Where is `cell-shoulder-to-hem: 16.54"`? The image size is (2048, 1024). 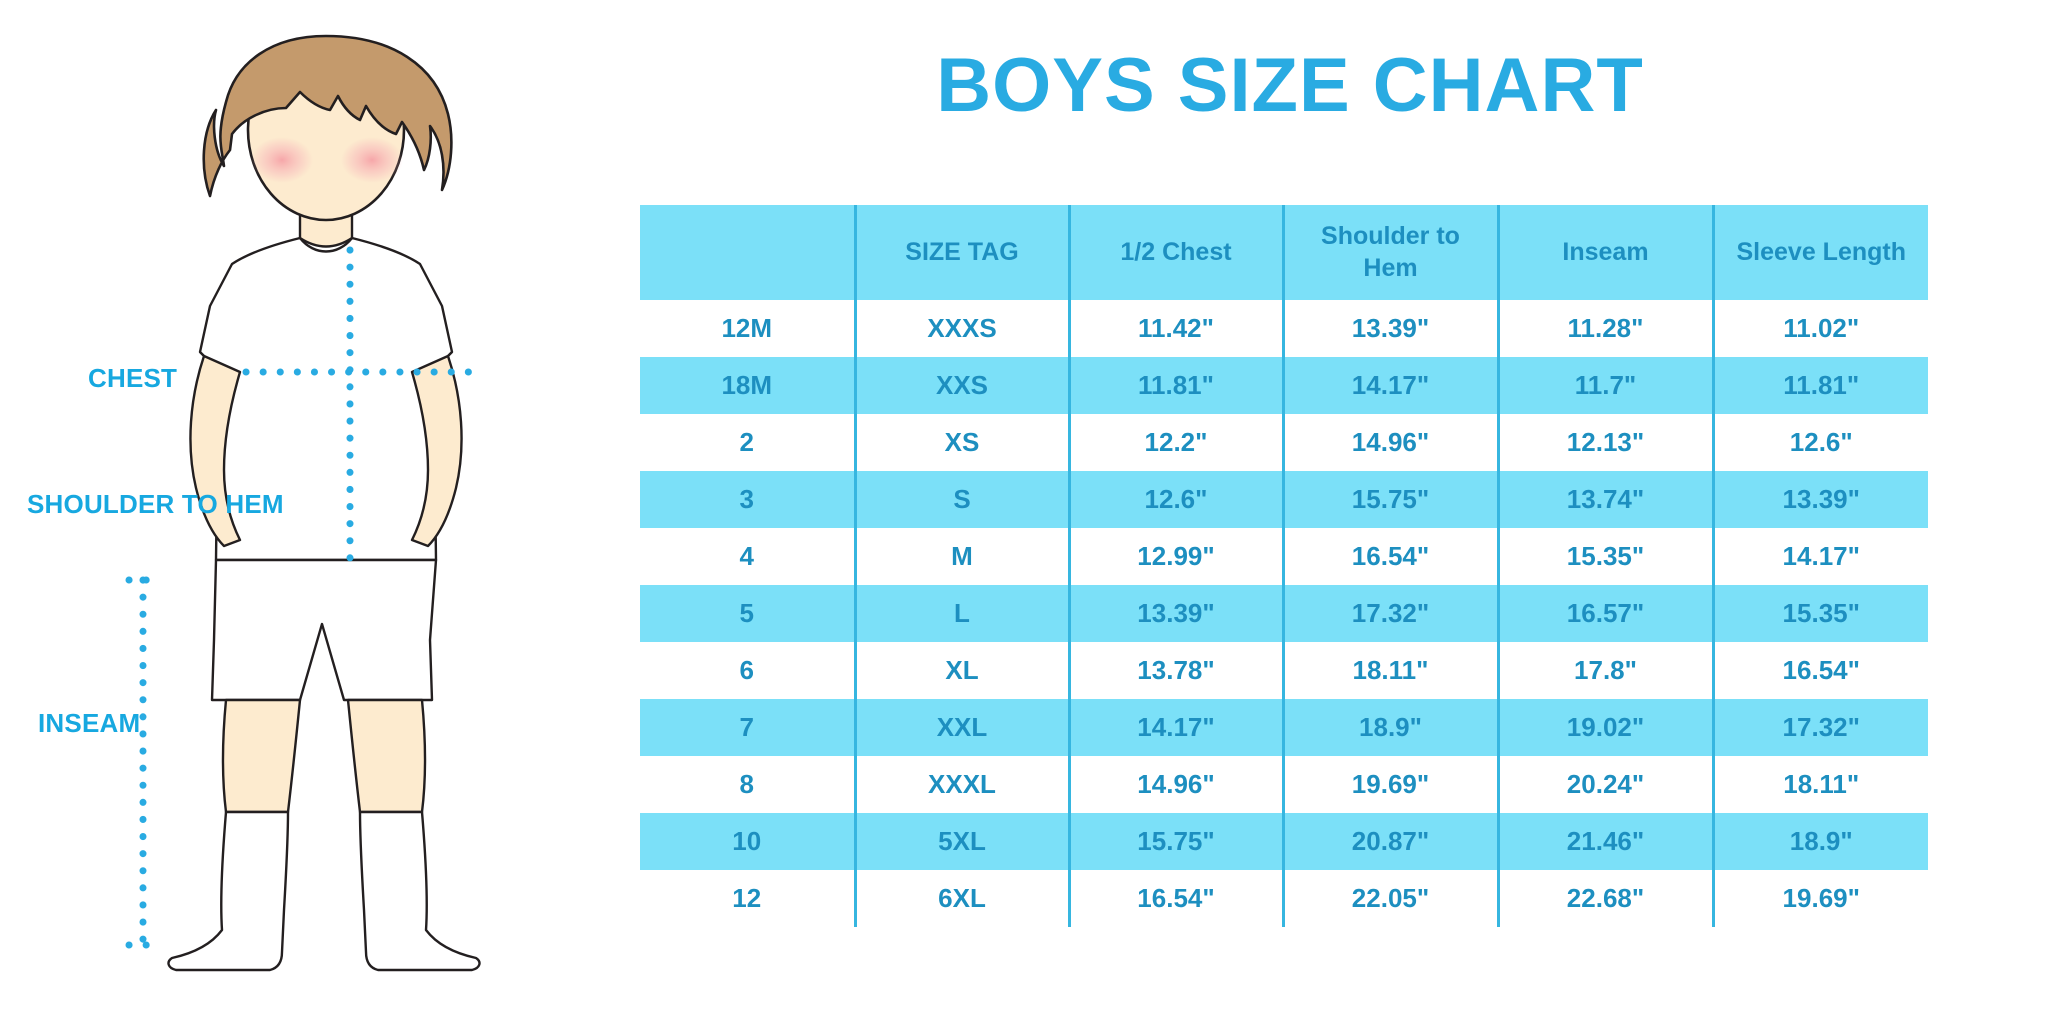 cell-shoulder-to-hem: 16.54" is located at coordinates (1389, 556).